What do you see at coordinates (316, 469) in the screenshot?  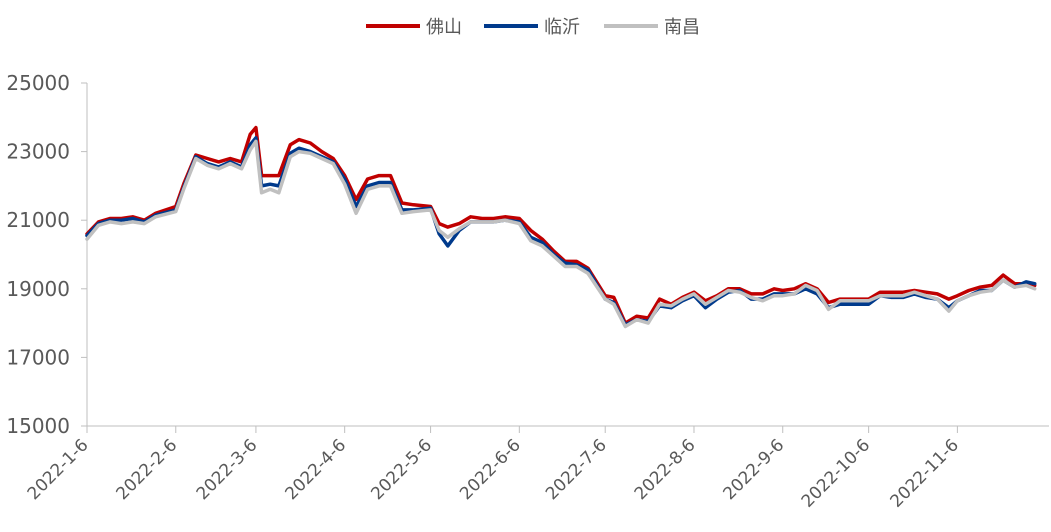 I see `x-tick-label: 2022-4-6` at bounding box center [316, 469].